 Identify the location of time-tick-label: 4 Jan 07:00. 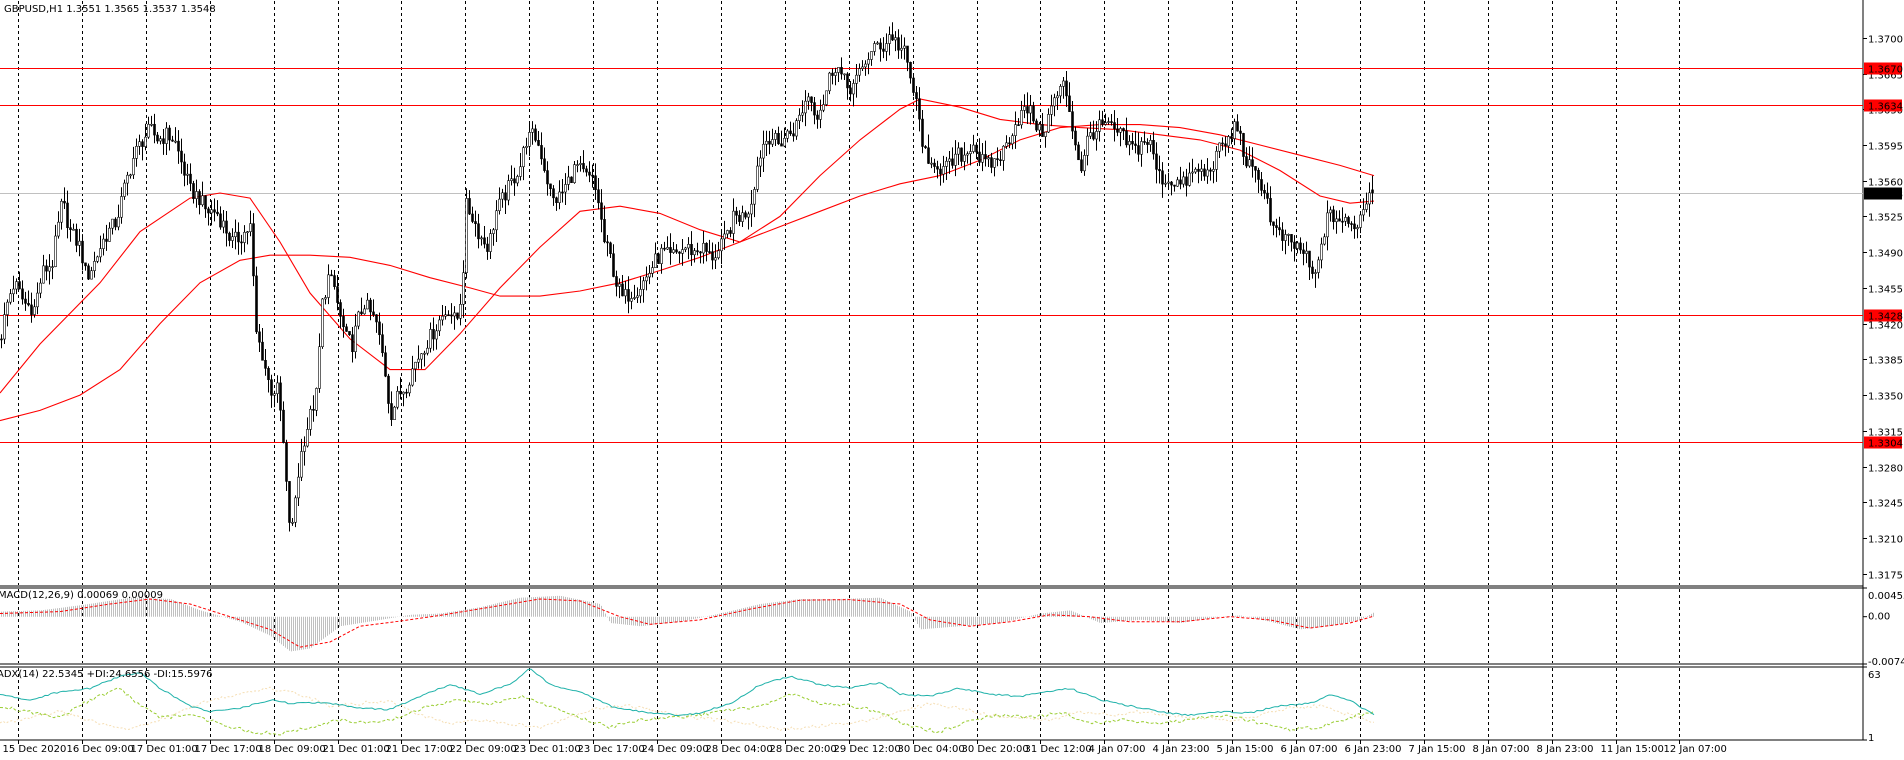
(1117, 749).